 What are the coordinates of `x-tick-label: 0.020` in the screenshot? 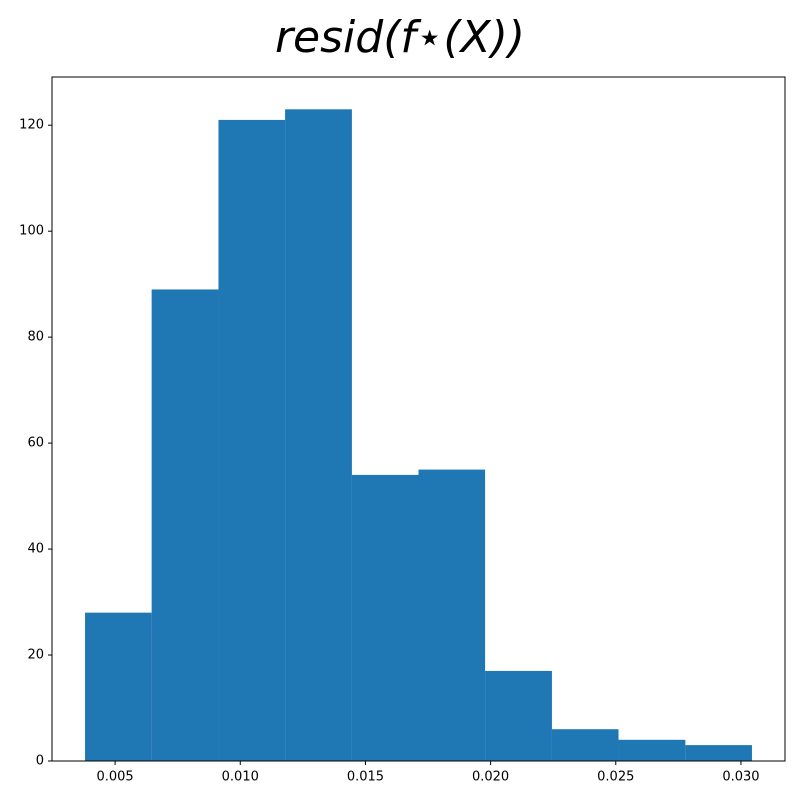 It's located at (490, 777).